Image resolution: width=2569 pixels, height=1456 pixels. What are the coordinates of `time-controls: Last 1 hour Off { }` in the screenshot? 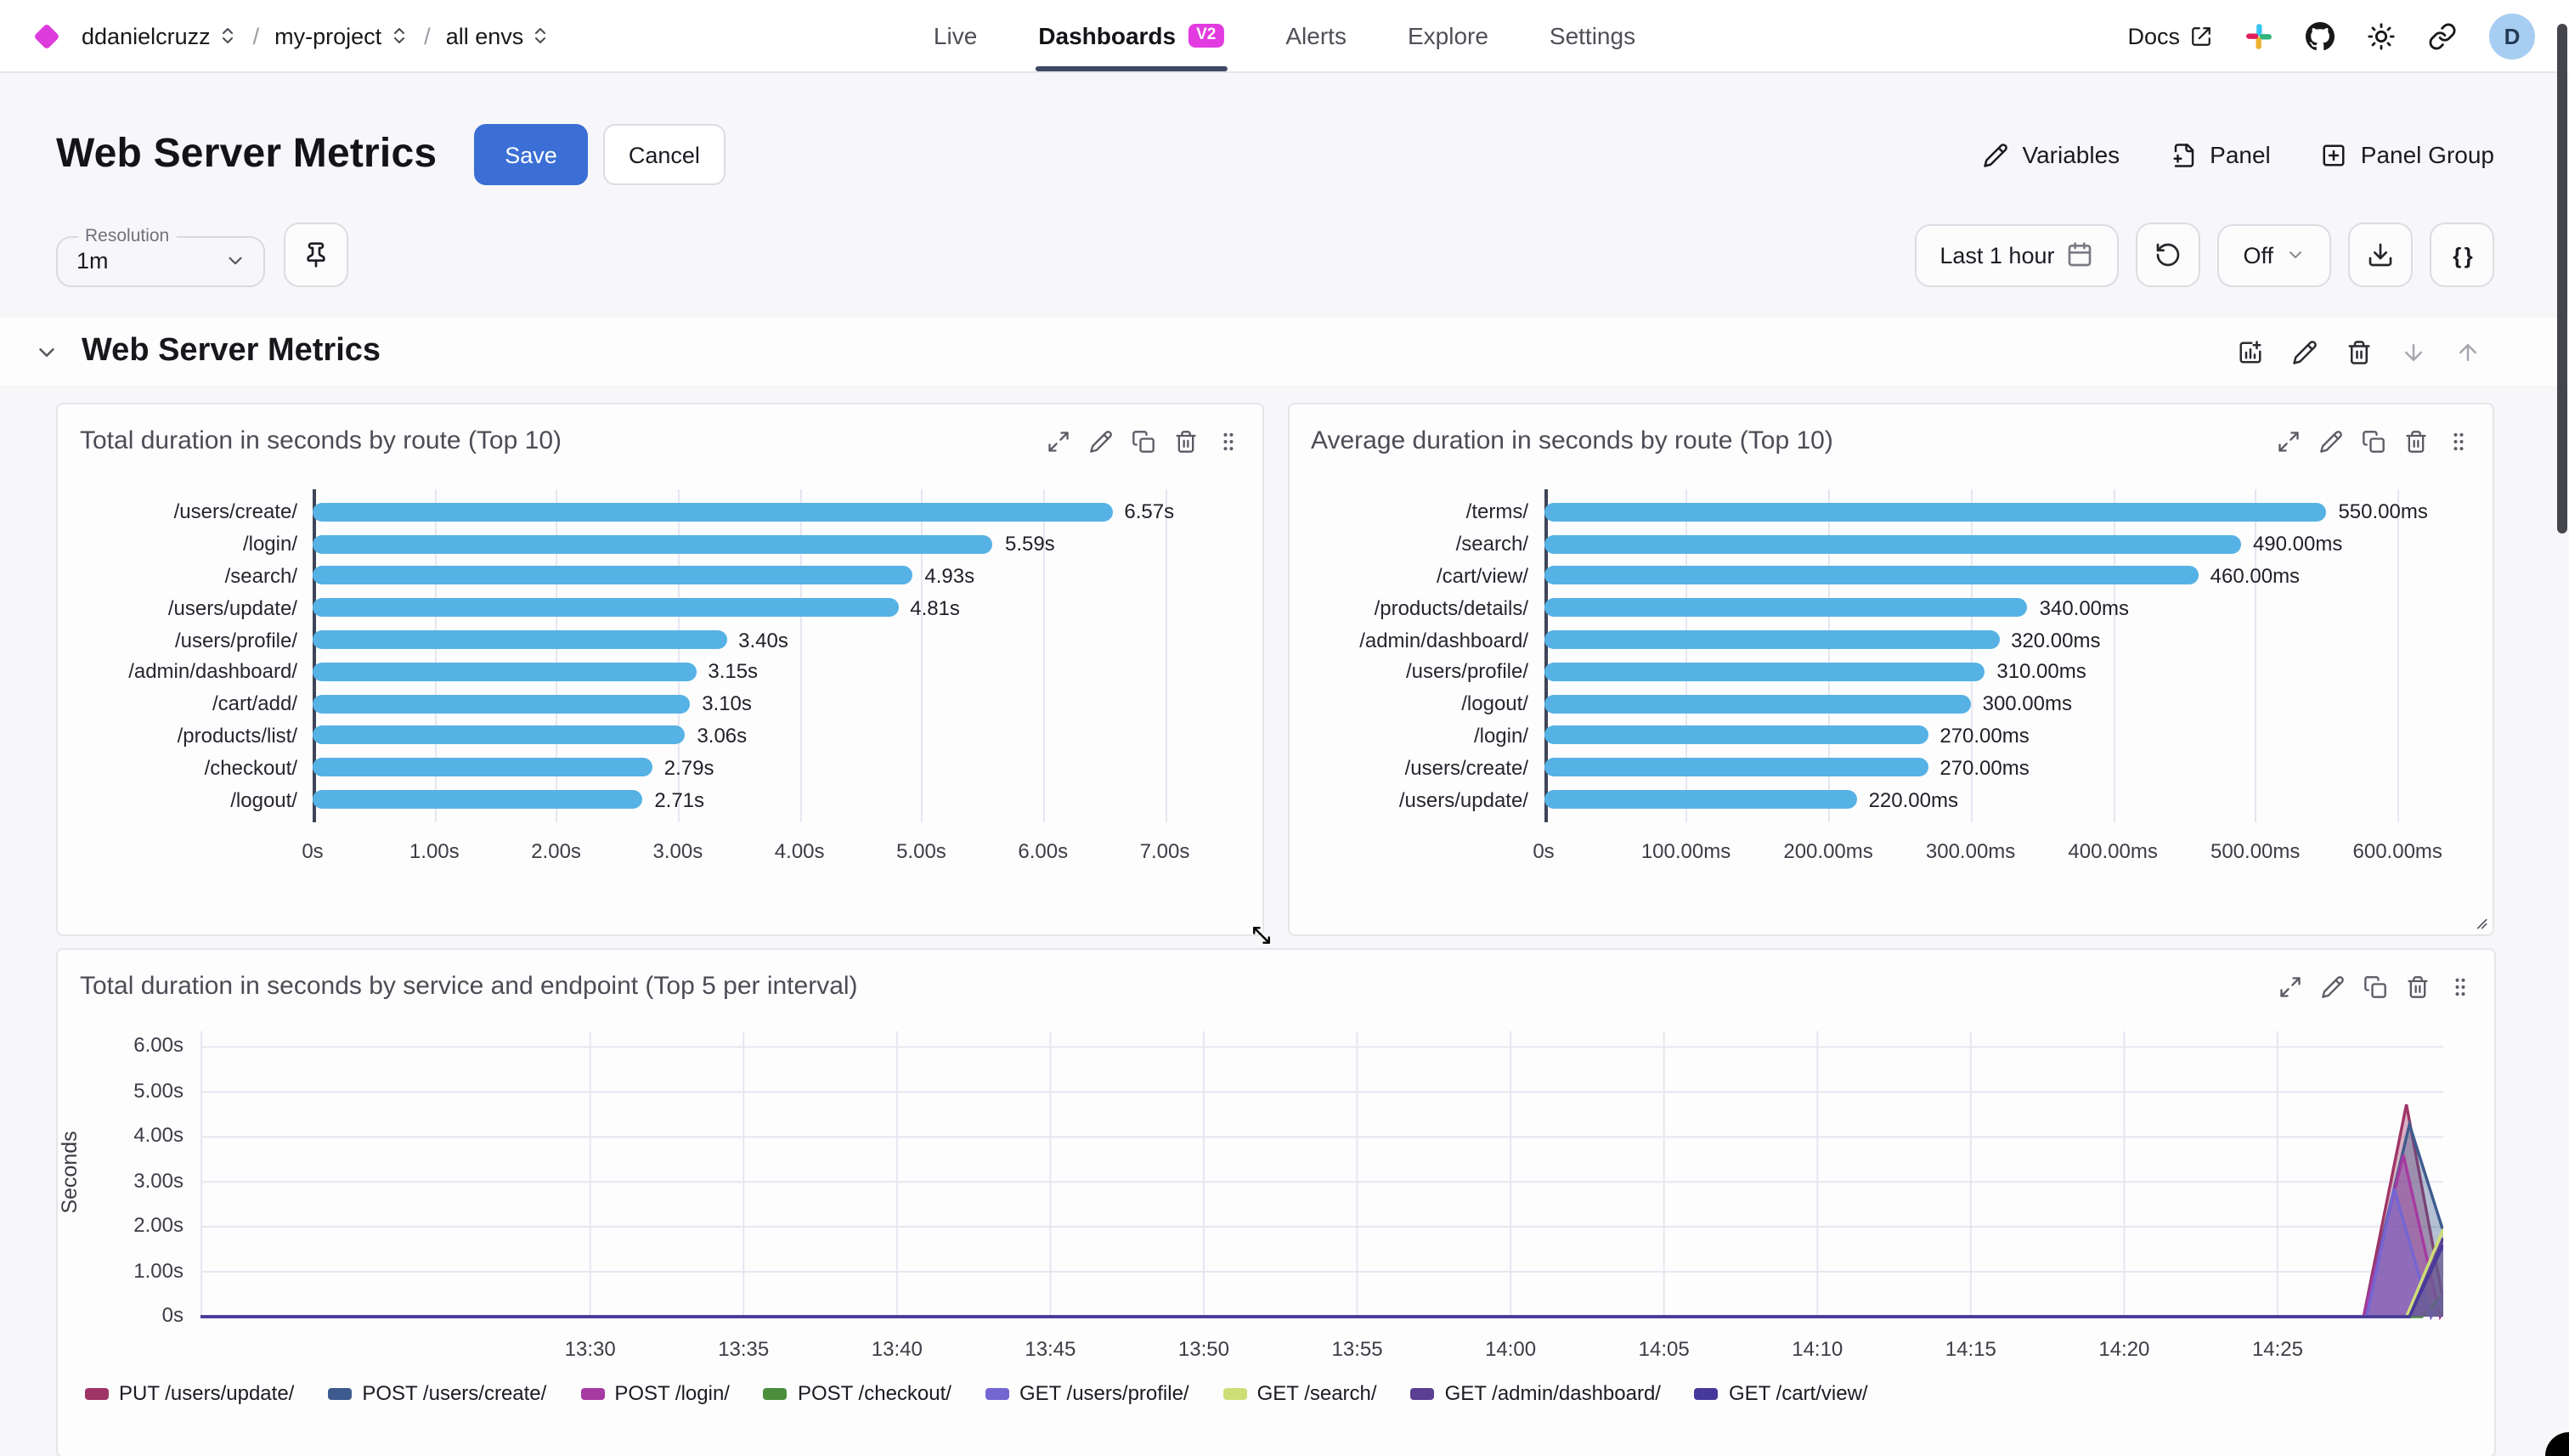 It's located at (2204, 255).